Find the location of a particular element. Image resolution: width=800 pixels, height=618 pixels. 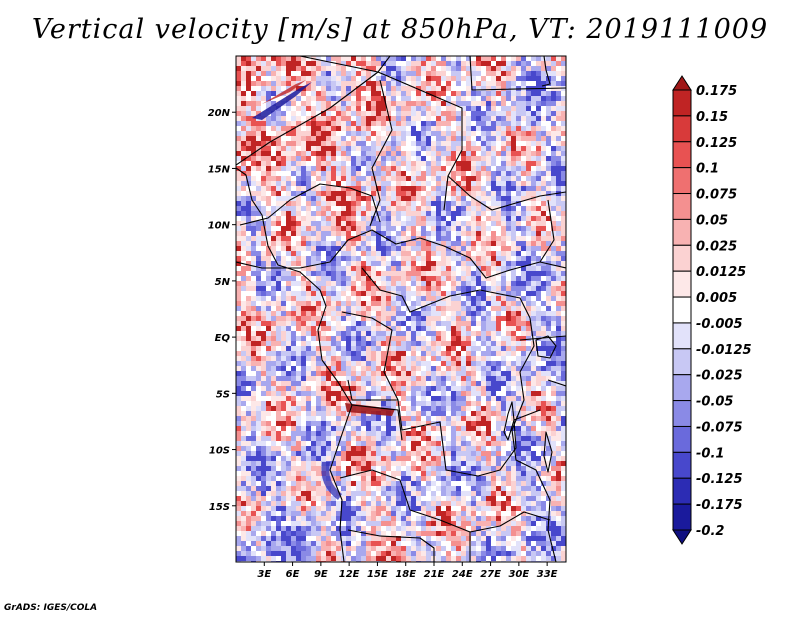

lon-tick-label: 21E is located at coordinates (434, 574).